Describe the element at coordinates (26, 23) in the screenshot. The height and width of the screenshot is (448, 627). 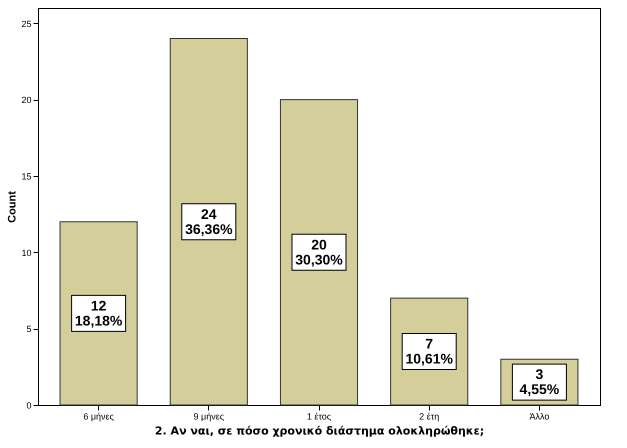
I see `y-tick-label: 25` at that location.